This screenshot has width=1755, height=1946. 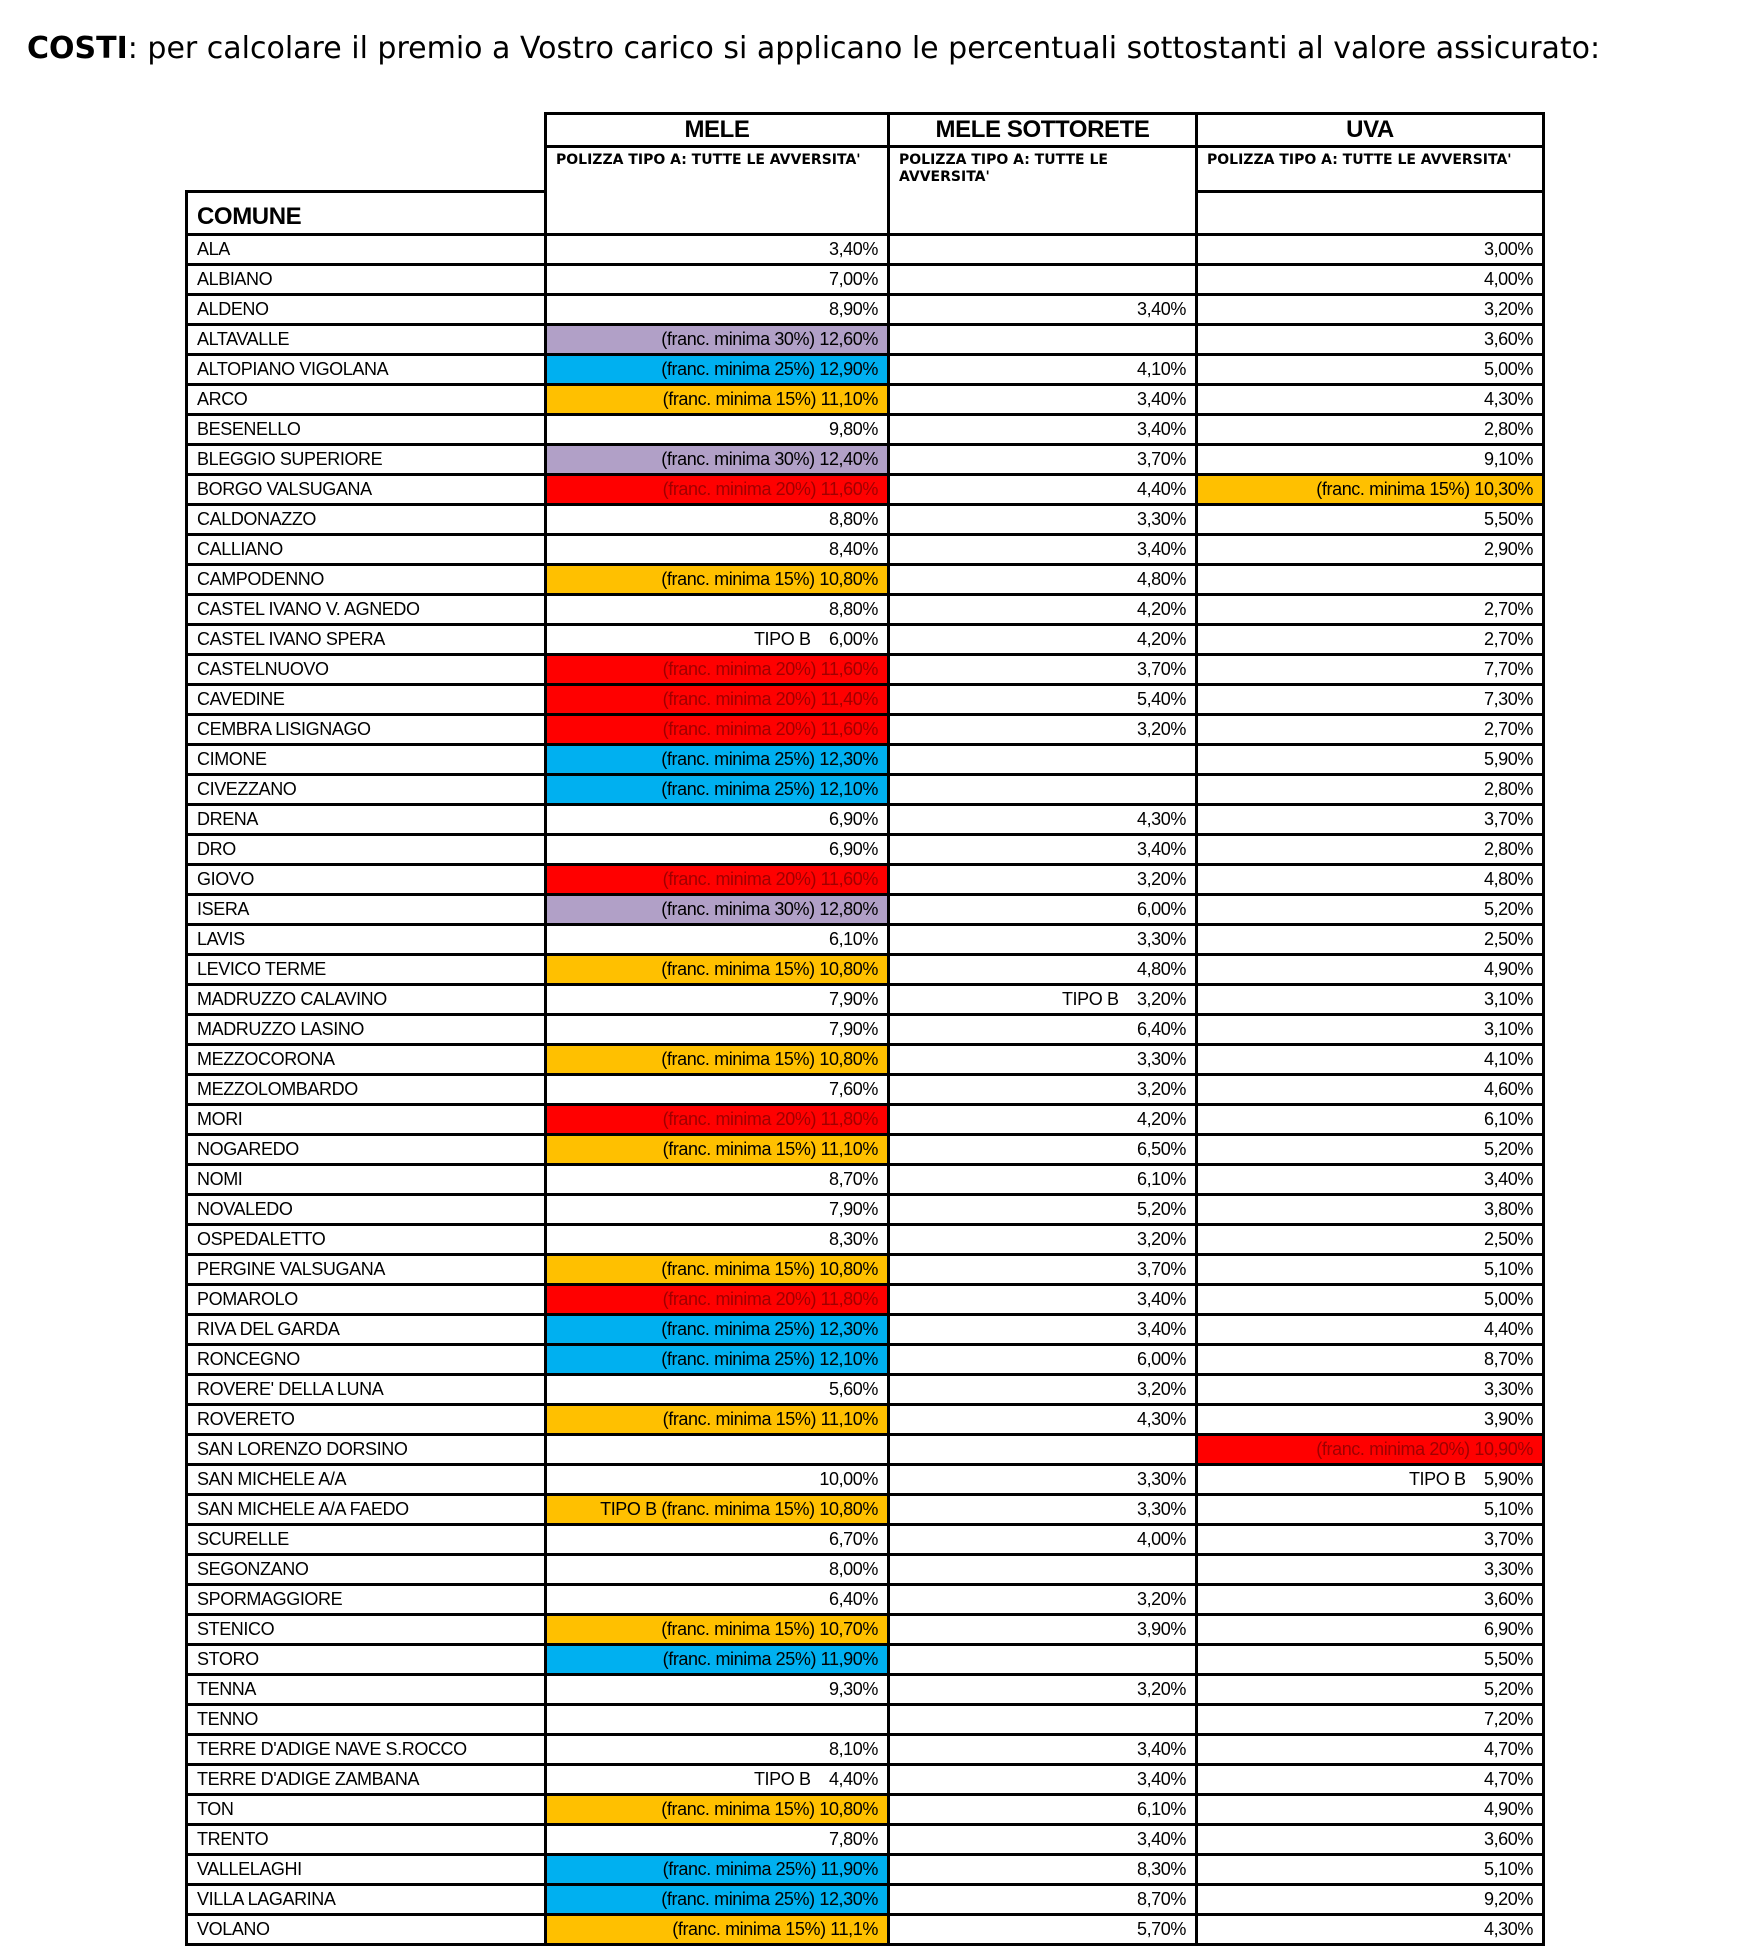 I want to click on mele-cell: 8,90%, so click(x=717, y=309).